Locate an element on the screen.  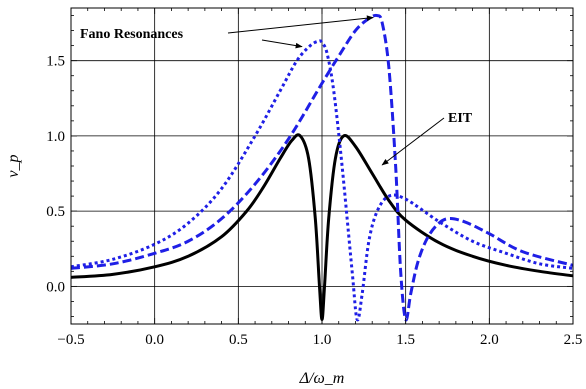
x-axis-label: Δ/ω_m is located at coordinates (322, 378).